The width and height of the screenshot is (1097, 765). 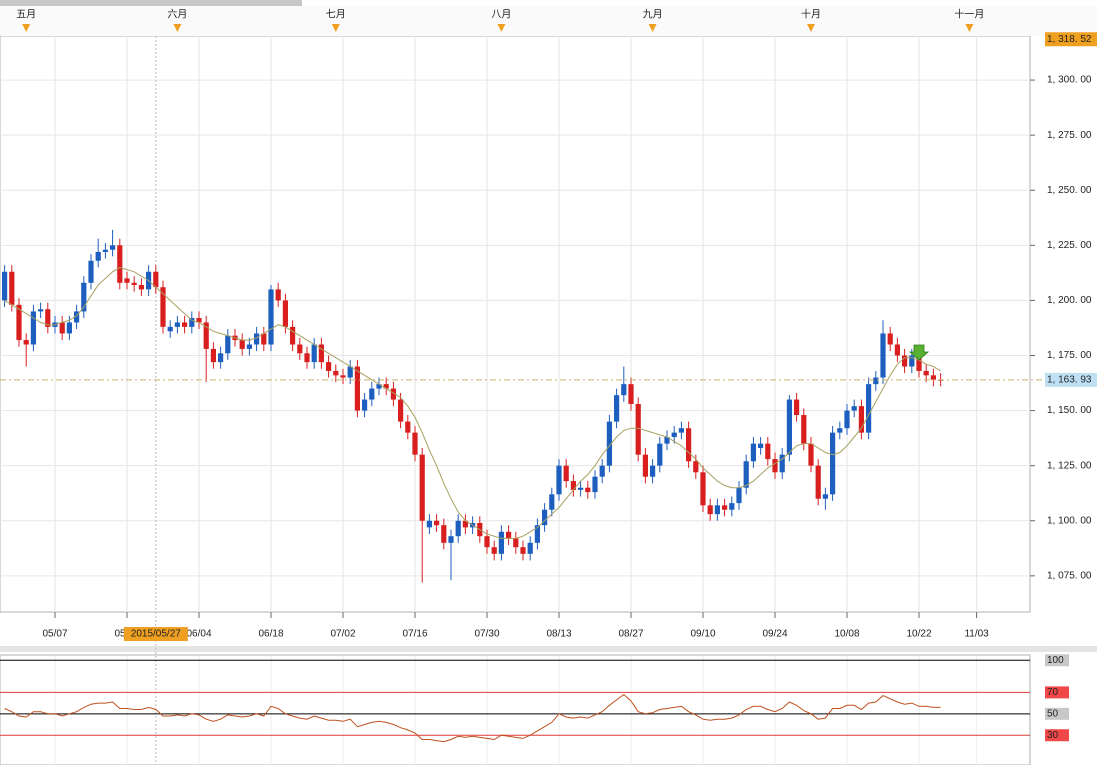 What do you see at coordinates (774, 634) in the screenshot?
I see `x-tick-label: 09/24` at bounding box center [774, 634].